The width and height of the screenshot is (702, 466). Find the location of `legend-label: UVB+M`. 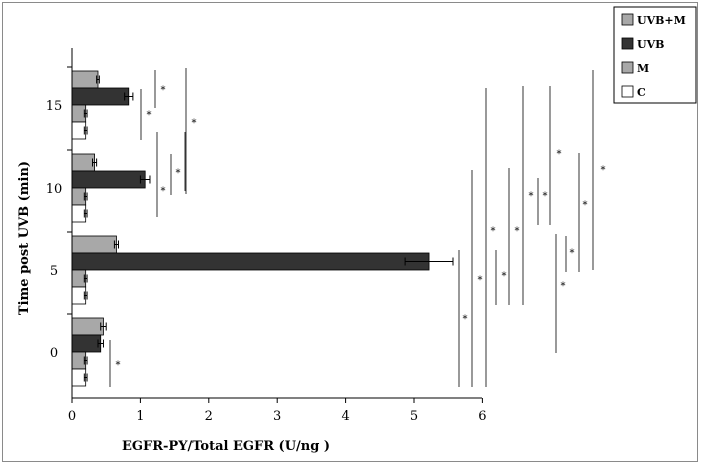

legend-label: UVB+M is located at coordinates (661, 20).